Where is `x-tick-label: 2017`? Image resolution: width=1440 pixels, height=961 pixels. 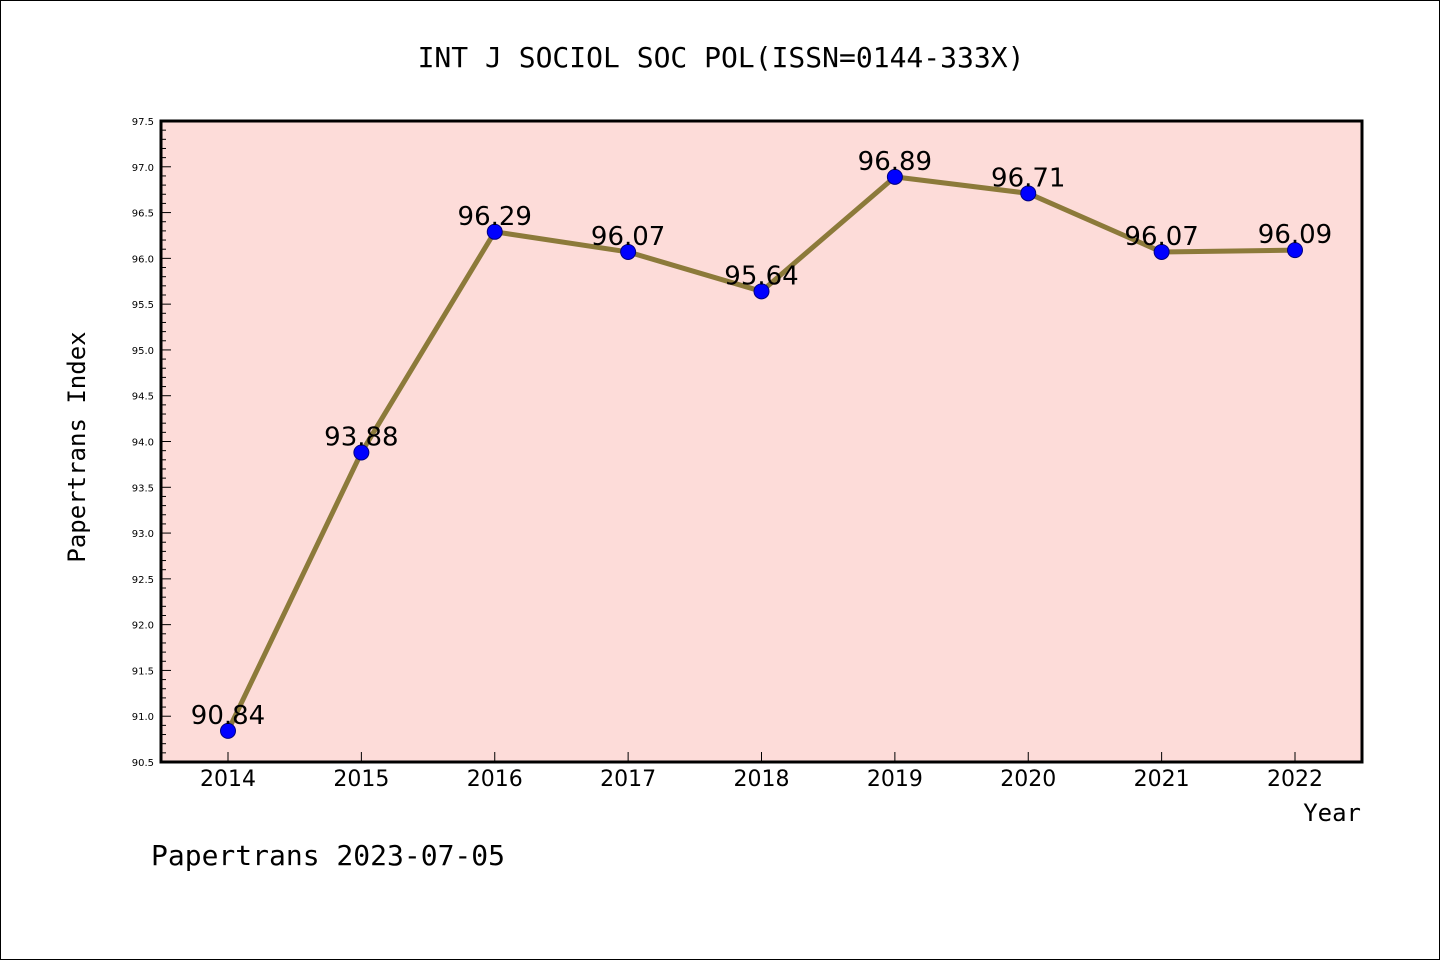
x-tick-label: 2017 is located at coordinates (628, 779).